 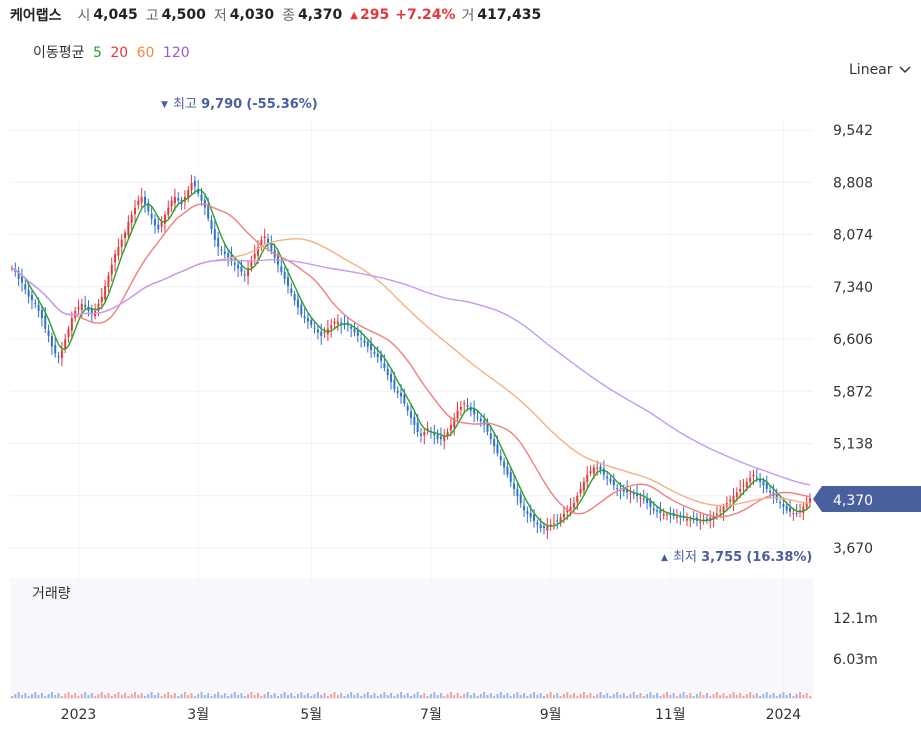 What do you see at coordinates (509, 15) in the screenshot?
I see `volume-value: 417,435` at bounding box center [509, 15].